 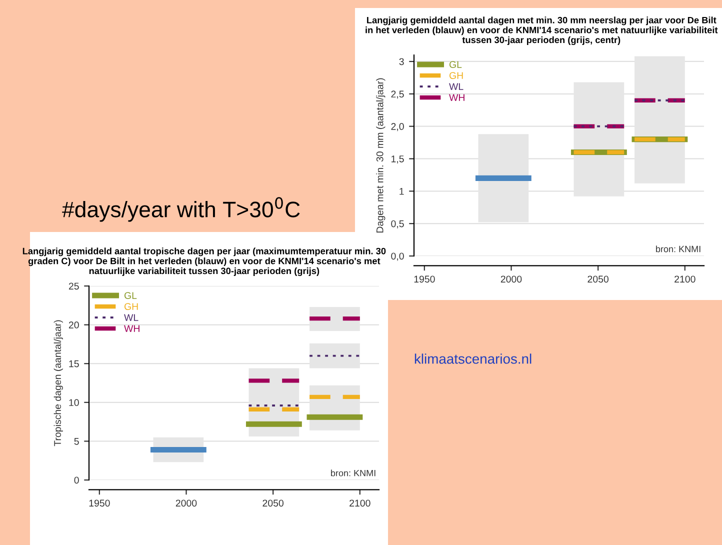 I want to click on y-tick-label: 0,0, so click(x=397, y=256).